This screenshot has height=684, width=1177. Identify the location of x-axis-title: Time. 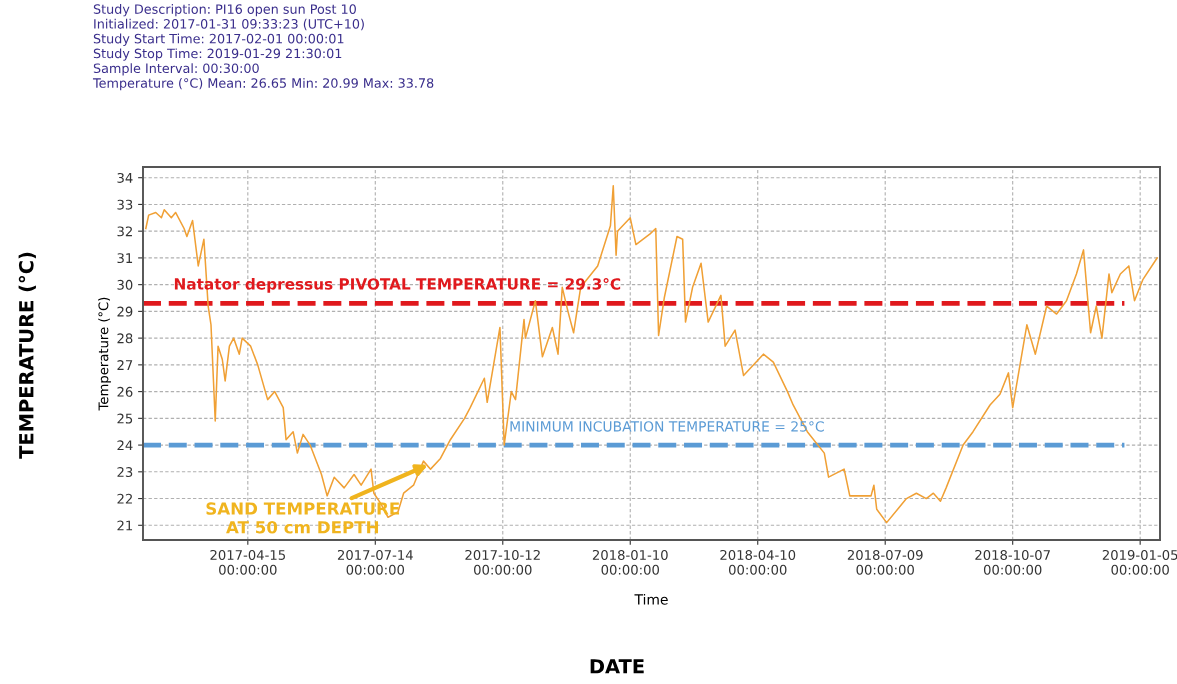
(651, 599).